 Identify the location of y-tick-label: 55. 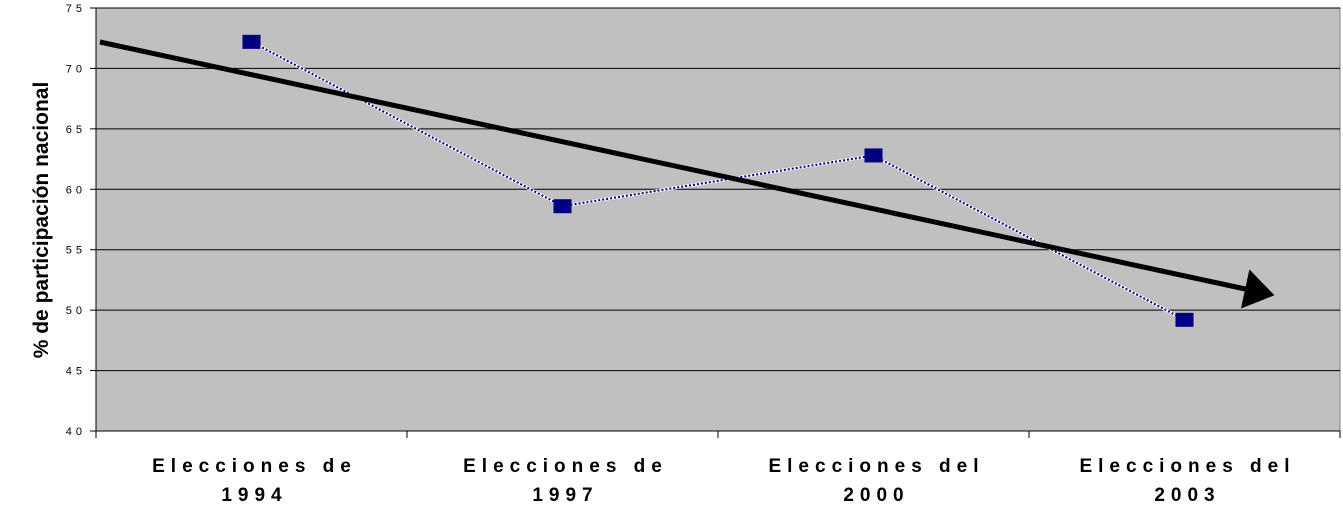
(76, 251).